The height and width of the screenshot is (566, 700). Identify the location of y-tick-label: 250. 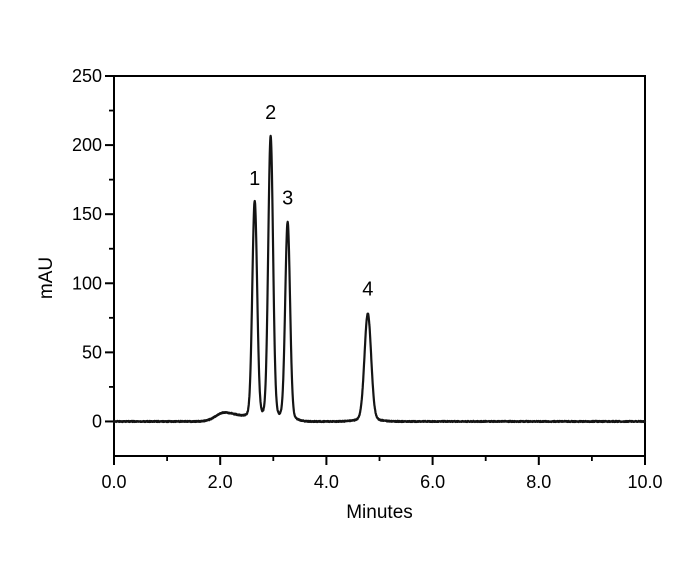
(87, 76).